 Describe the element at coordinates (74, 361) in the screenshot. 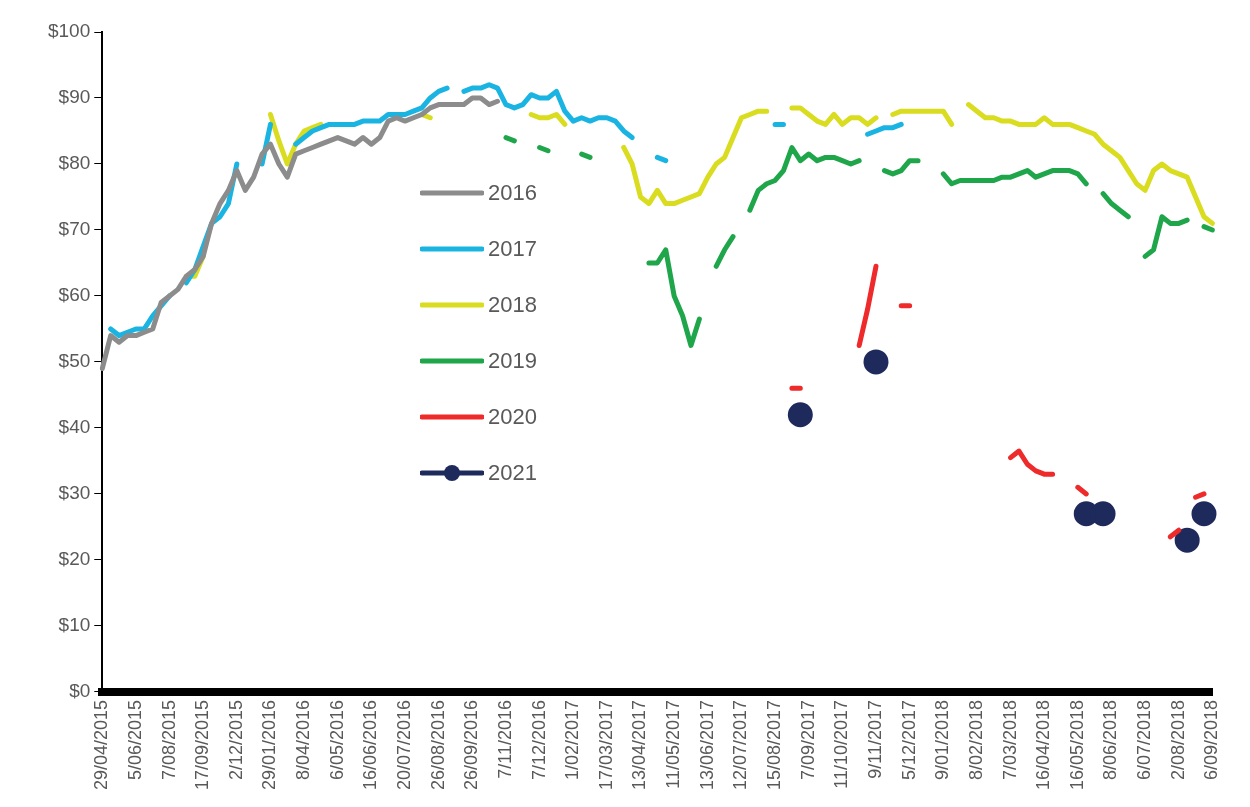

I see `y-tick-label: $50` at that location.